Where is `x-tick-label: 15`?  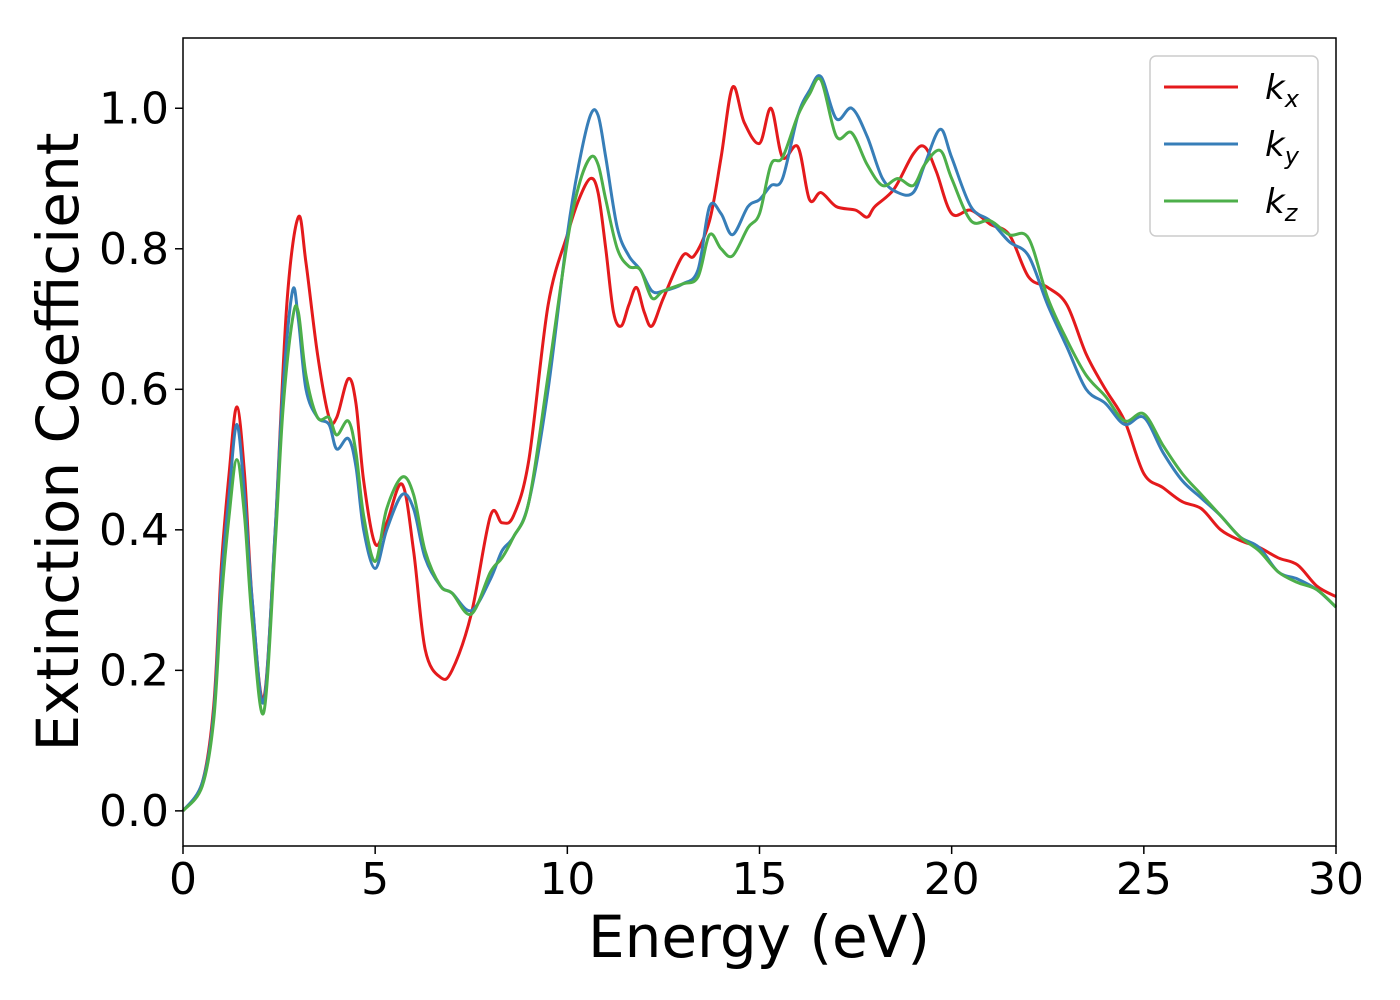 x-tick-label: 15 is located at coordinates (760, 879).